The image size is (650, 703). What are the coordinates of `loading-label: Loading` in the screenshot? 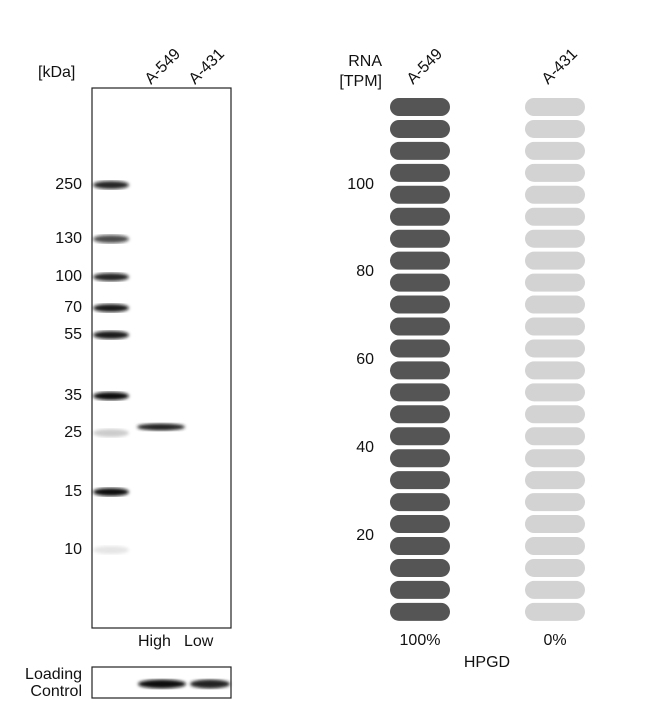 It's located at (53, 674).